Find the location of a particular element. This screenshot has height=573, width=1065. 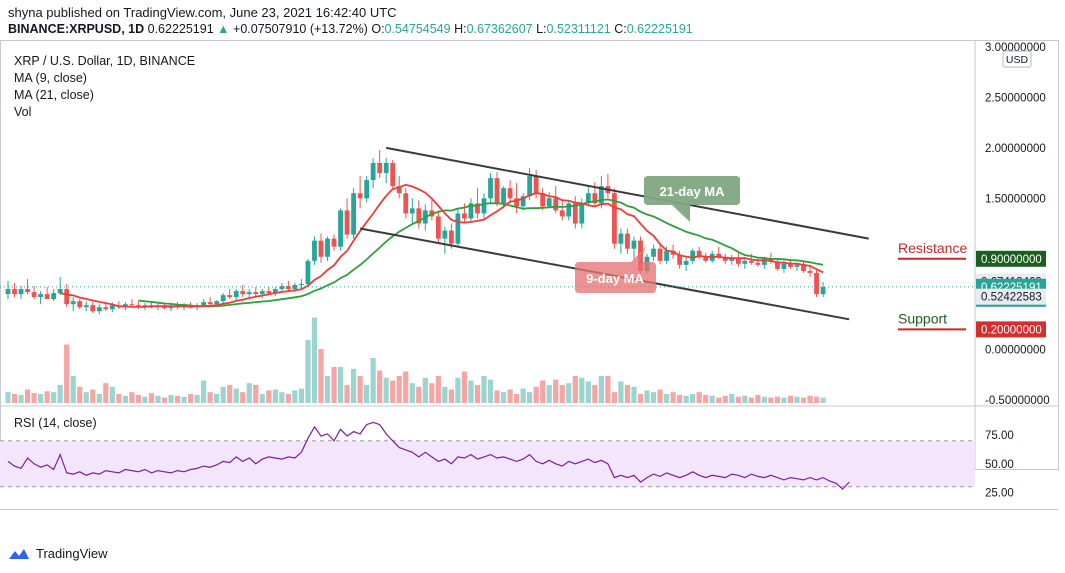

ma9-callout: 9-day MA is located at coordinates (615, 269).